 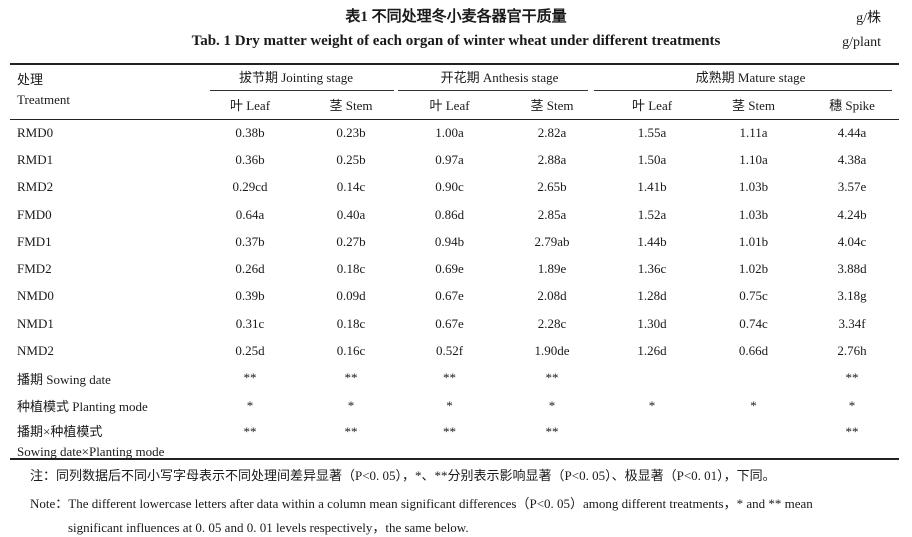 What do you see at coordinates (753, 323) in the screenshot?
I see `data-cell: 0.74c` at bounding box center [753, 323].